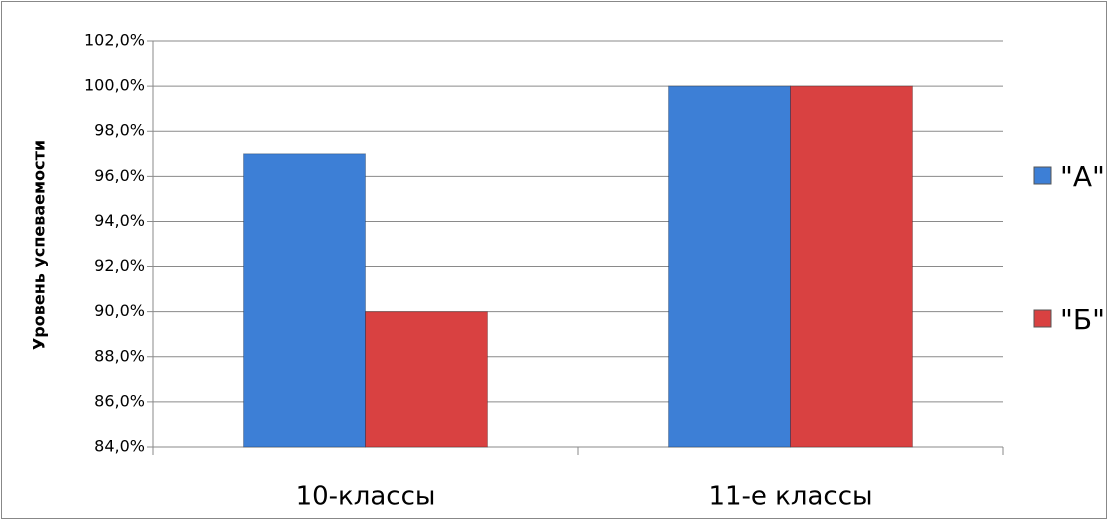 This screenshot has width=1108, height=520. I want to click on y-tick-label: 102,0%, so click(114, 40).